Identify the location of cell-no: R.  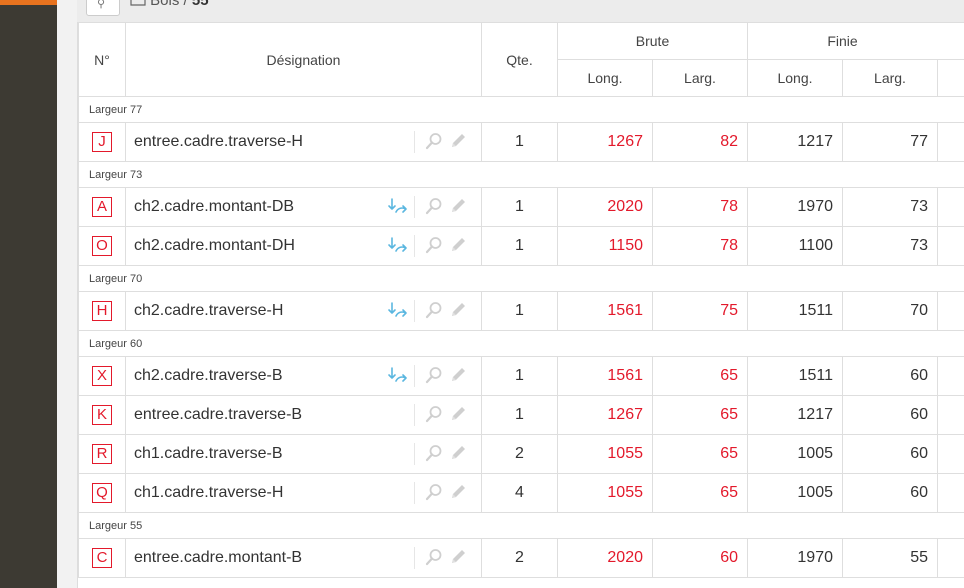
(102, 454).